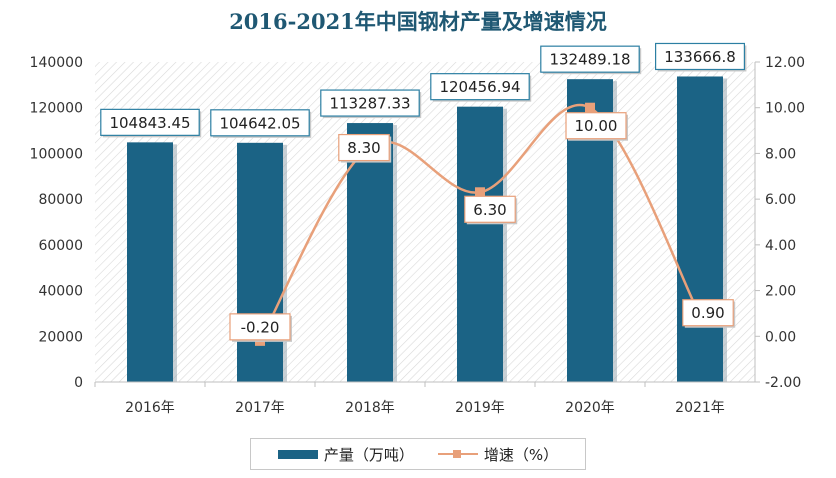 Image resolution: width=836 pixels, height=478 pixels. I want to click on right-tick-label: 10.00, so click(785, 109).